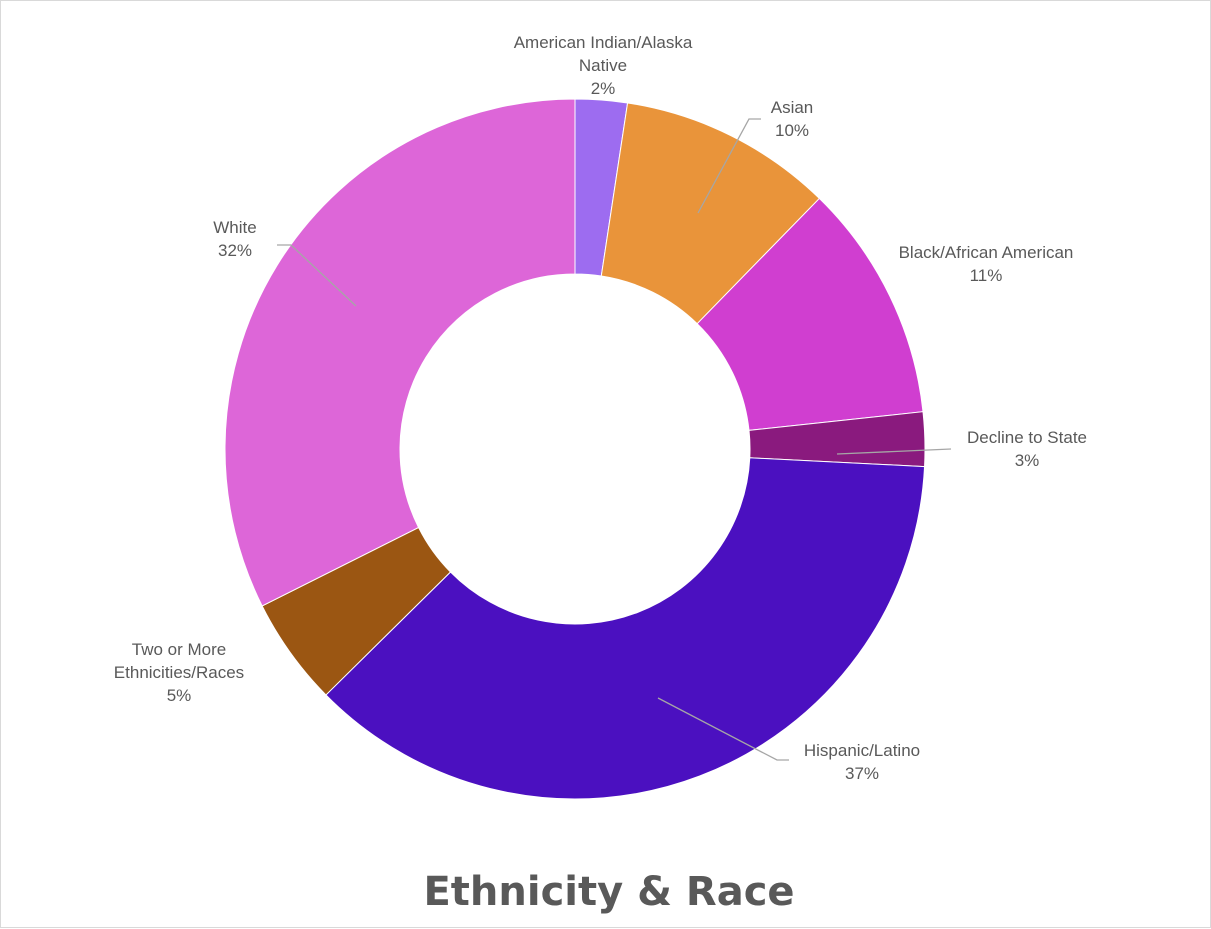  I want to click on data-label-category: Black/African American, so click(986, 252).